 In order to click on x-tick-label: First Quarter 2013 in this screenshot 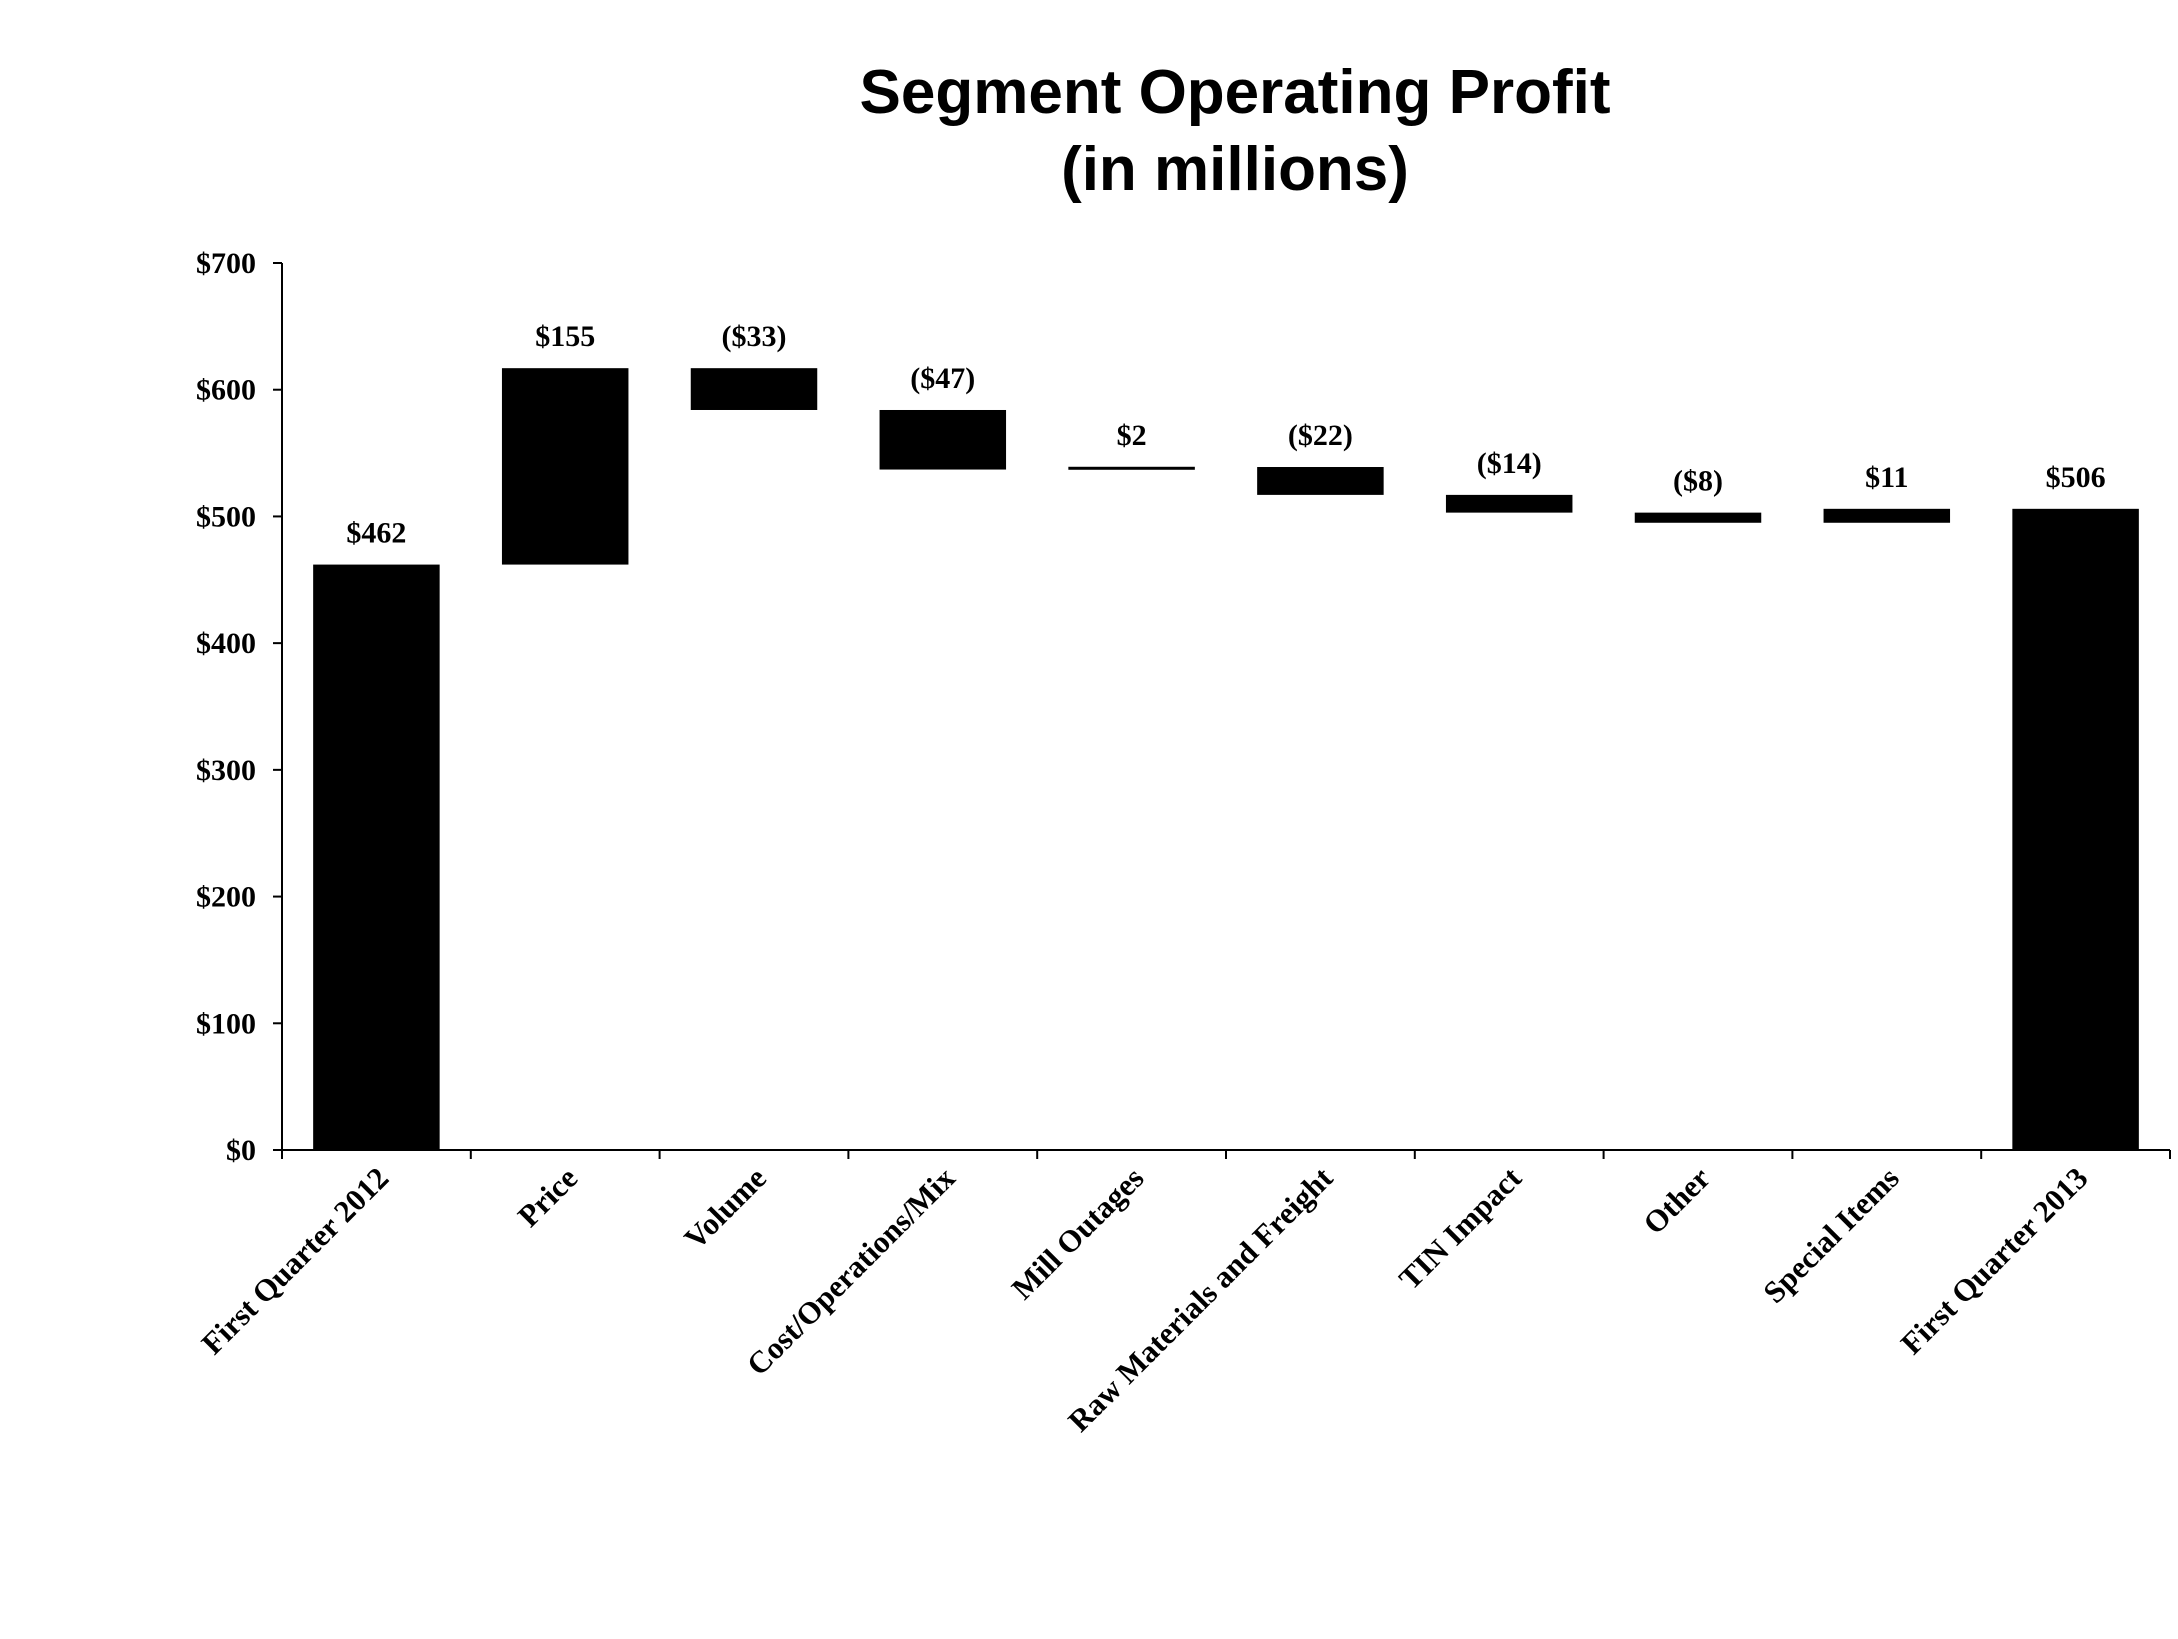, I will do `click(1994, 1260)`.